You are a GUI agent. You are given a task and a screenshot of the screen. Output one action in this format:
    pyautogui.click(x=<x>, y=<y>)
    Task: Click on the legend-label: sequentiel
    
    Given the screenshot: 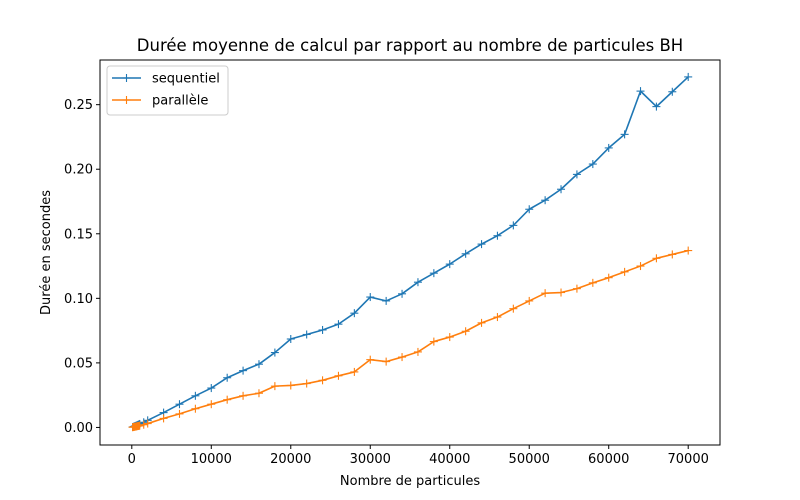 What is the action you would take?
    pyautogui.click(x=186, y=79)
    